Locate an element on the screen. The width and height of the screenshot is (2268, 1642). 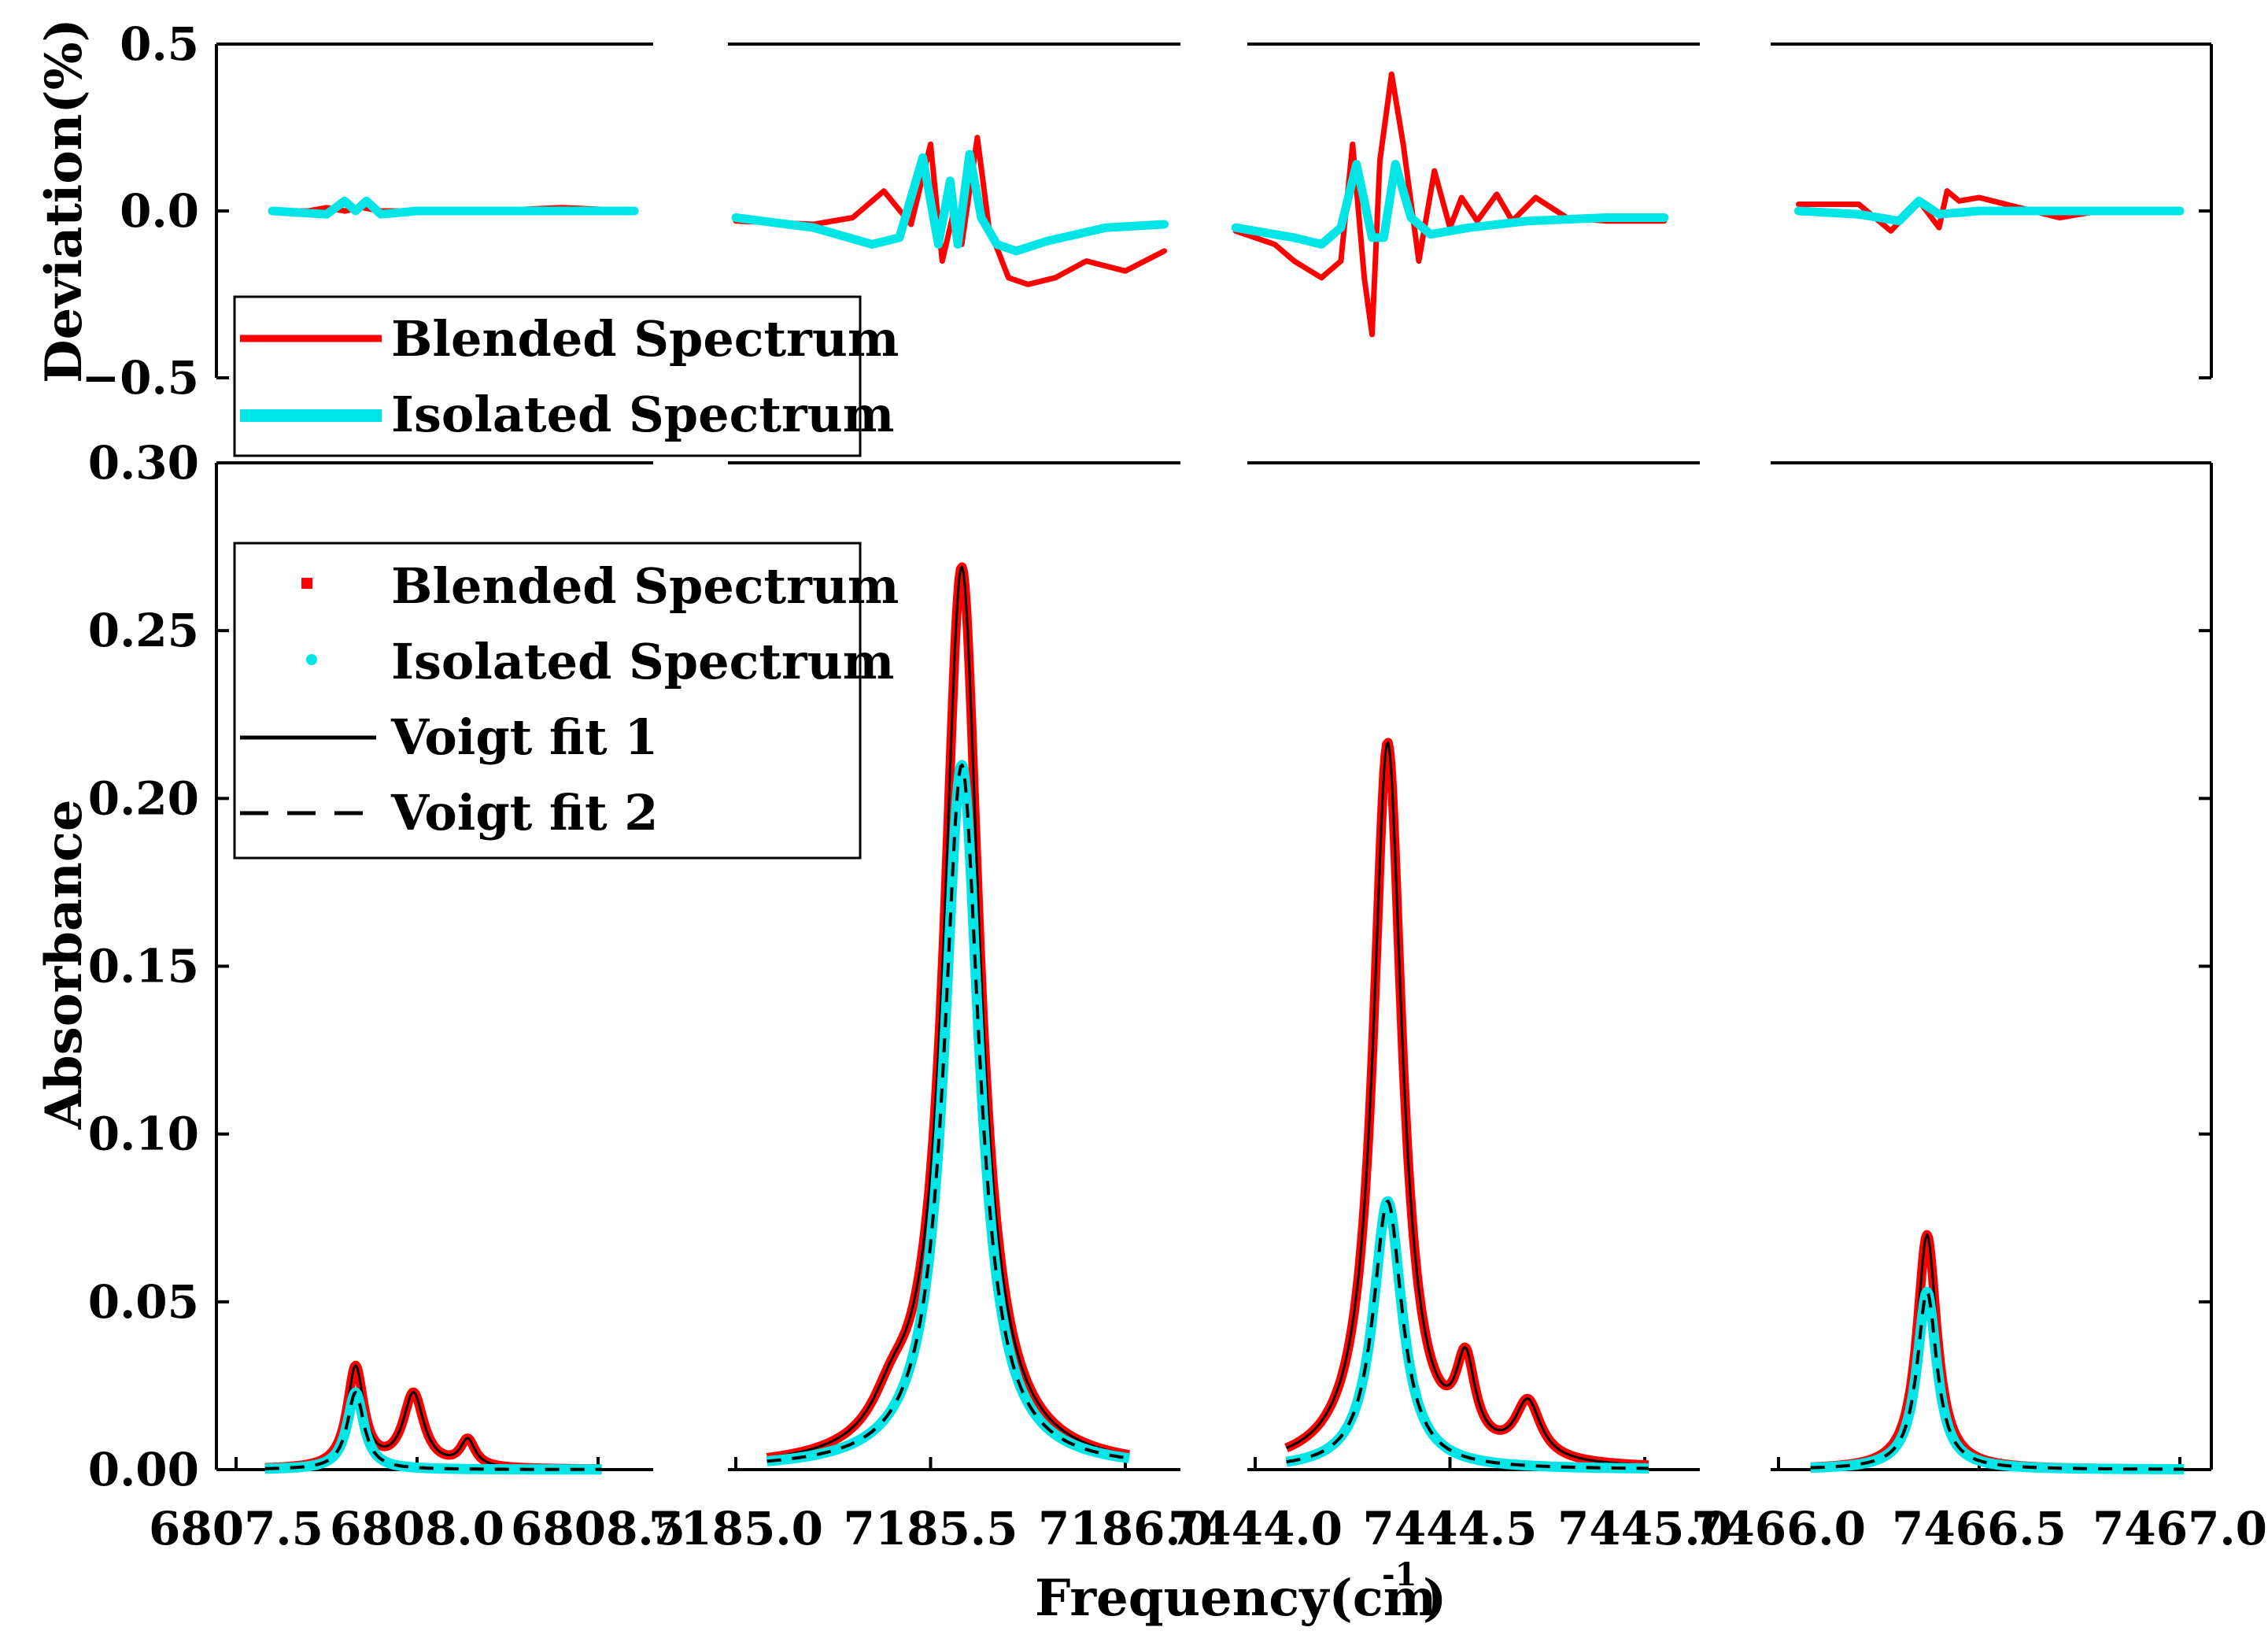
legend-isolated-label: Isolated Spectrum is located at coordinates (642, 414).